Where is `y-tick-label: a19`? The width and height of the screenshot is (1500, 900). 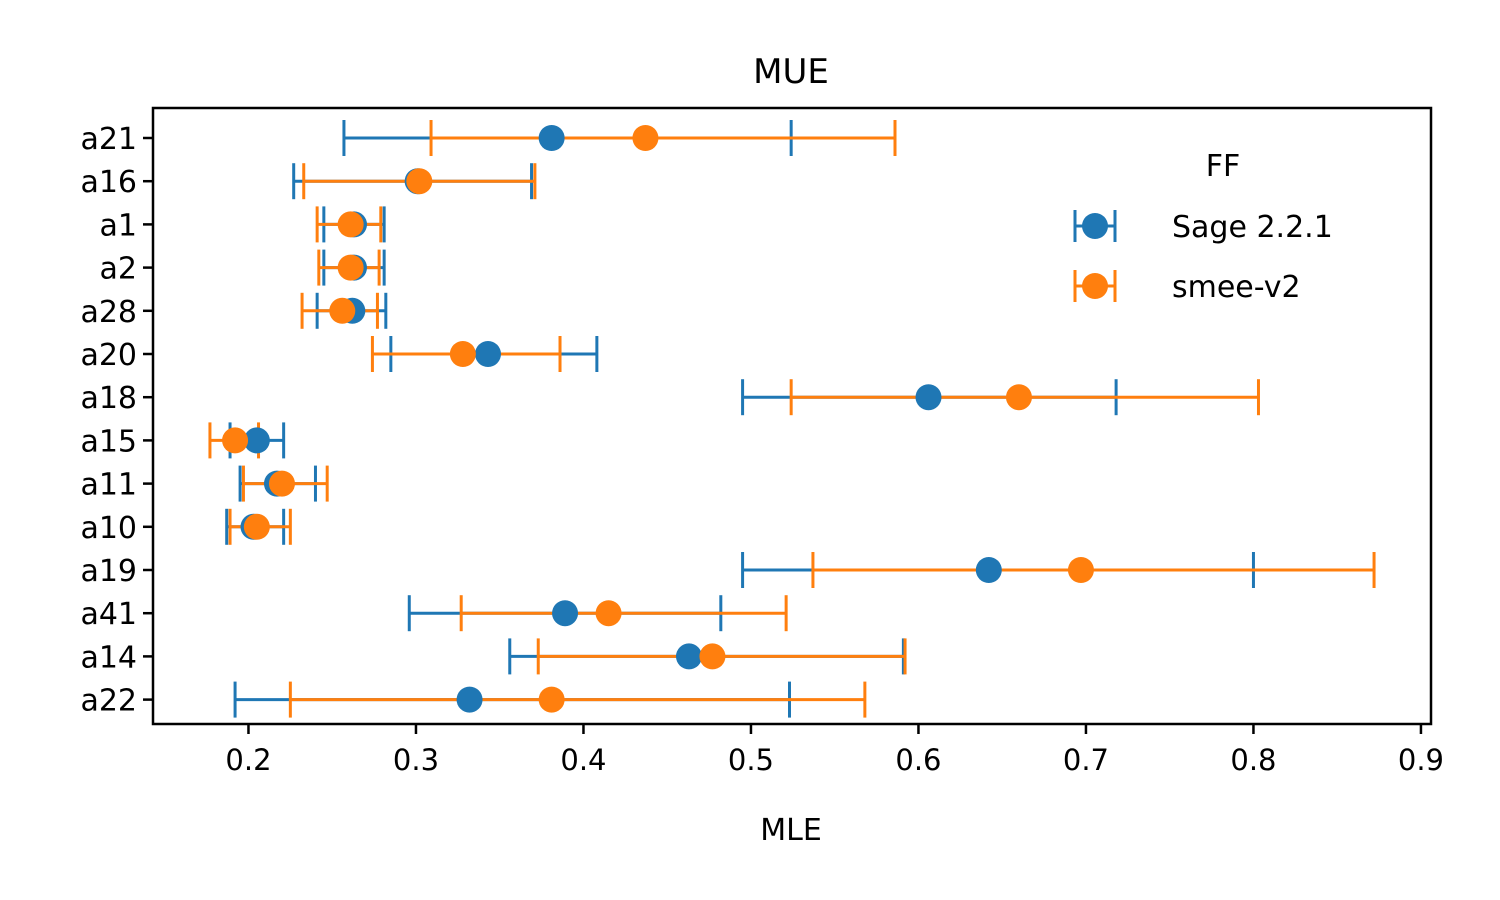
y-tick-label: a19 is located at coordinates (108, 571).